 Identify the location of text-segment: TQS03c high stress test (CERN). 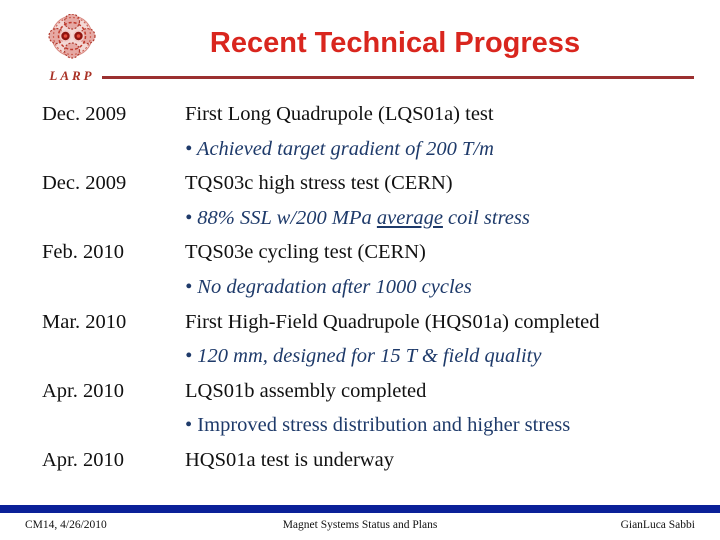
(319, 183).